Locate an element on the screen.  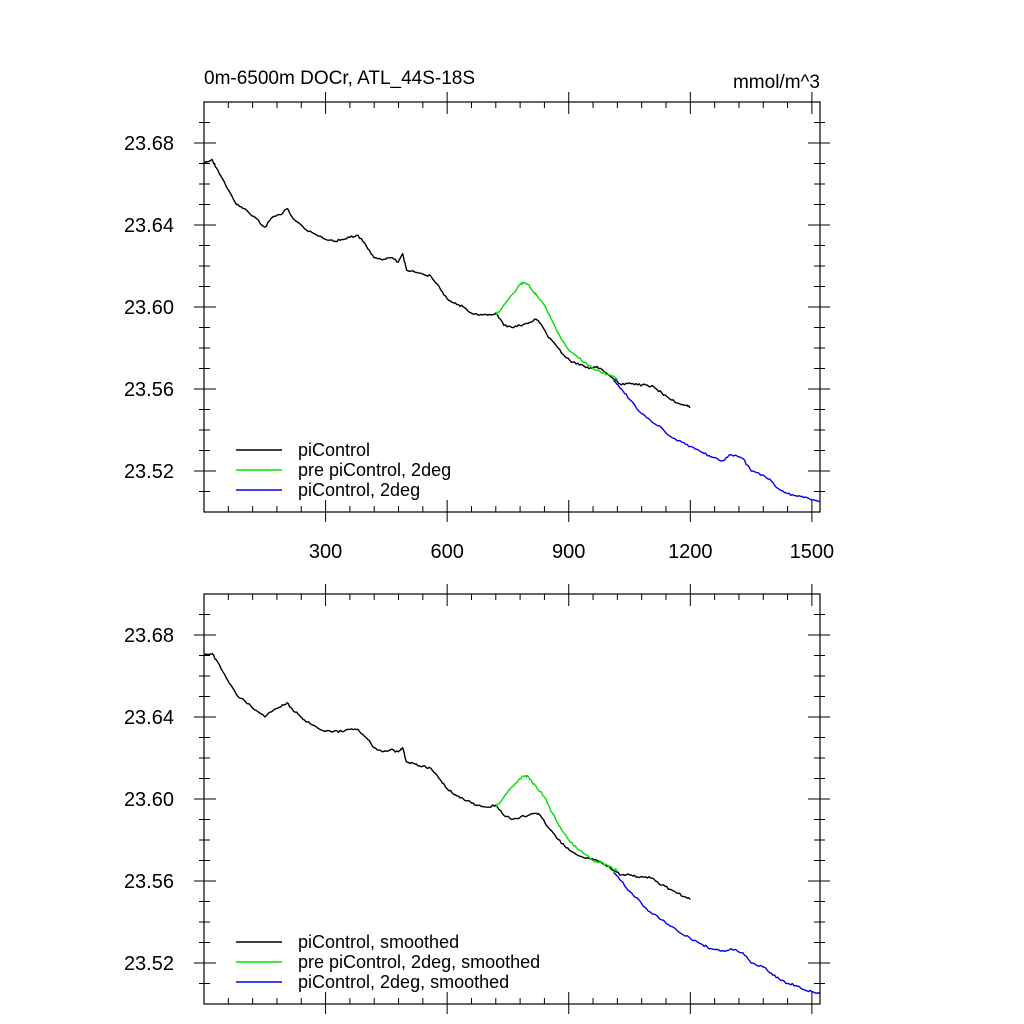
chart-title-left: 0m-6500m DOCr, ATL_44S-18S is located at coordinates (339, 78).